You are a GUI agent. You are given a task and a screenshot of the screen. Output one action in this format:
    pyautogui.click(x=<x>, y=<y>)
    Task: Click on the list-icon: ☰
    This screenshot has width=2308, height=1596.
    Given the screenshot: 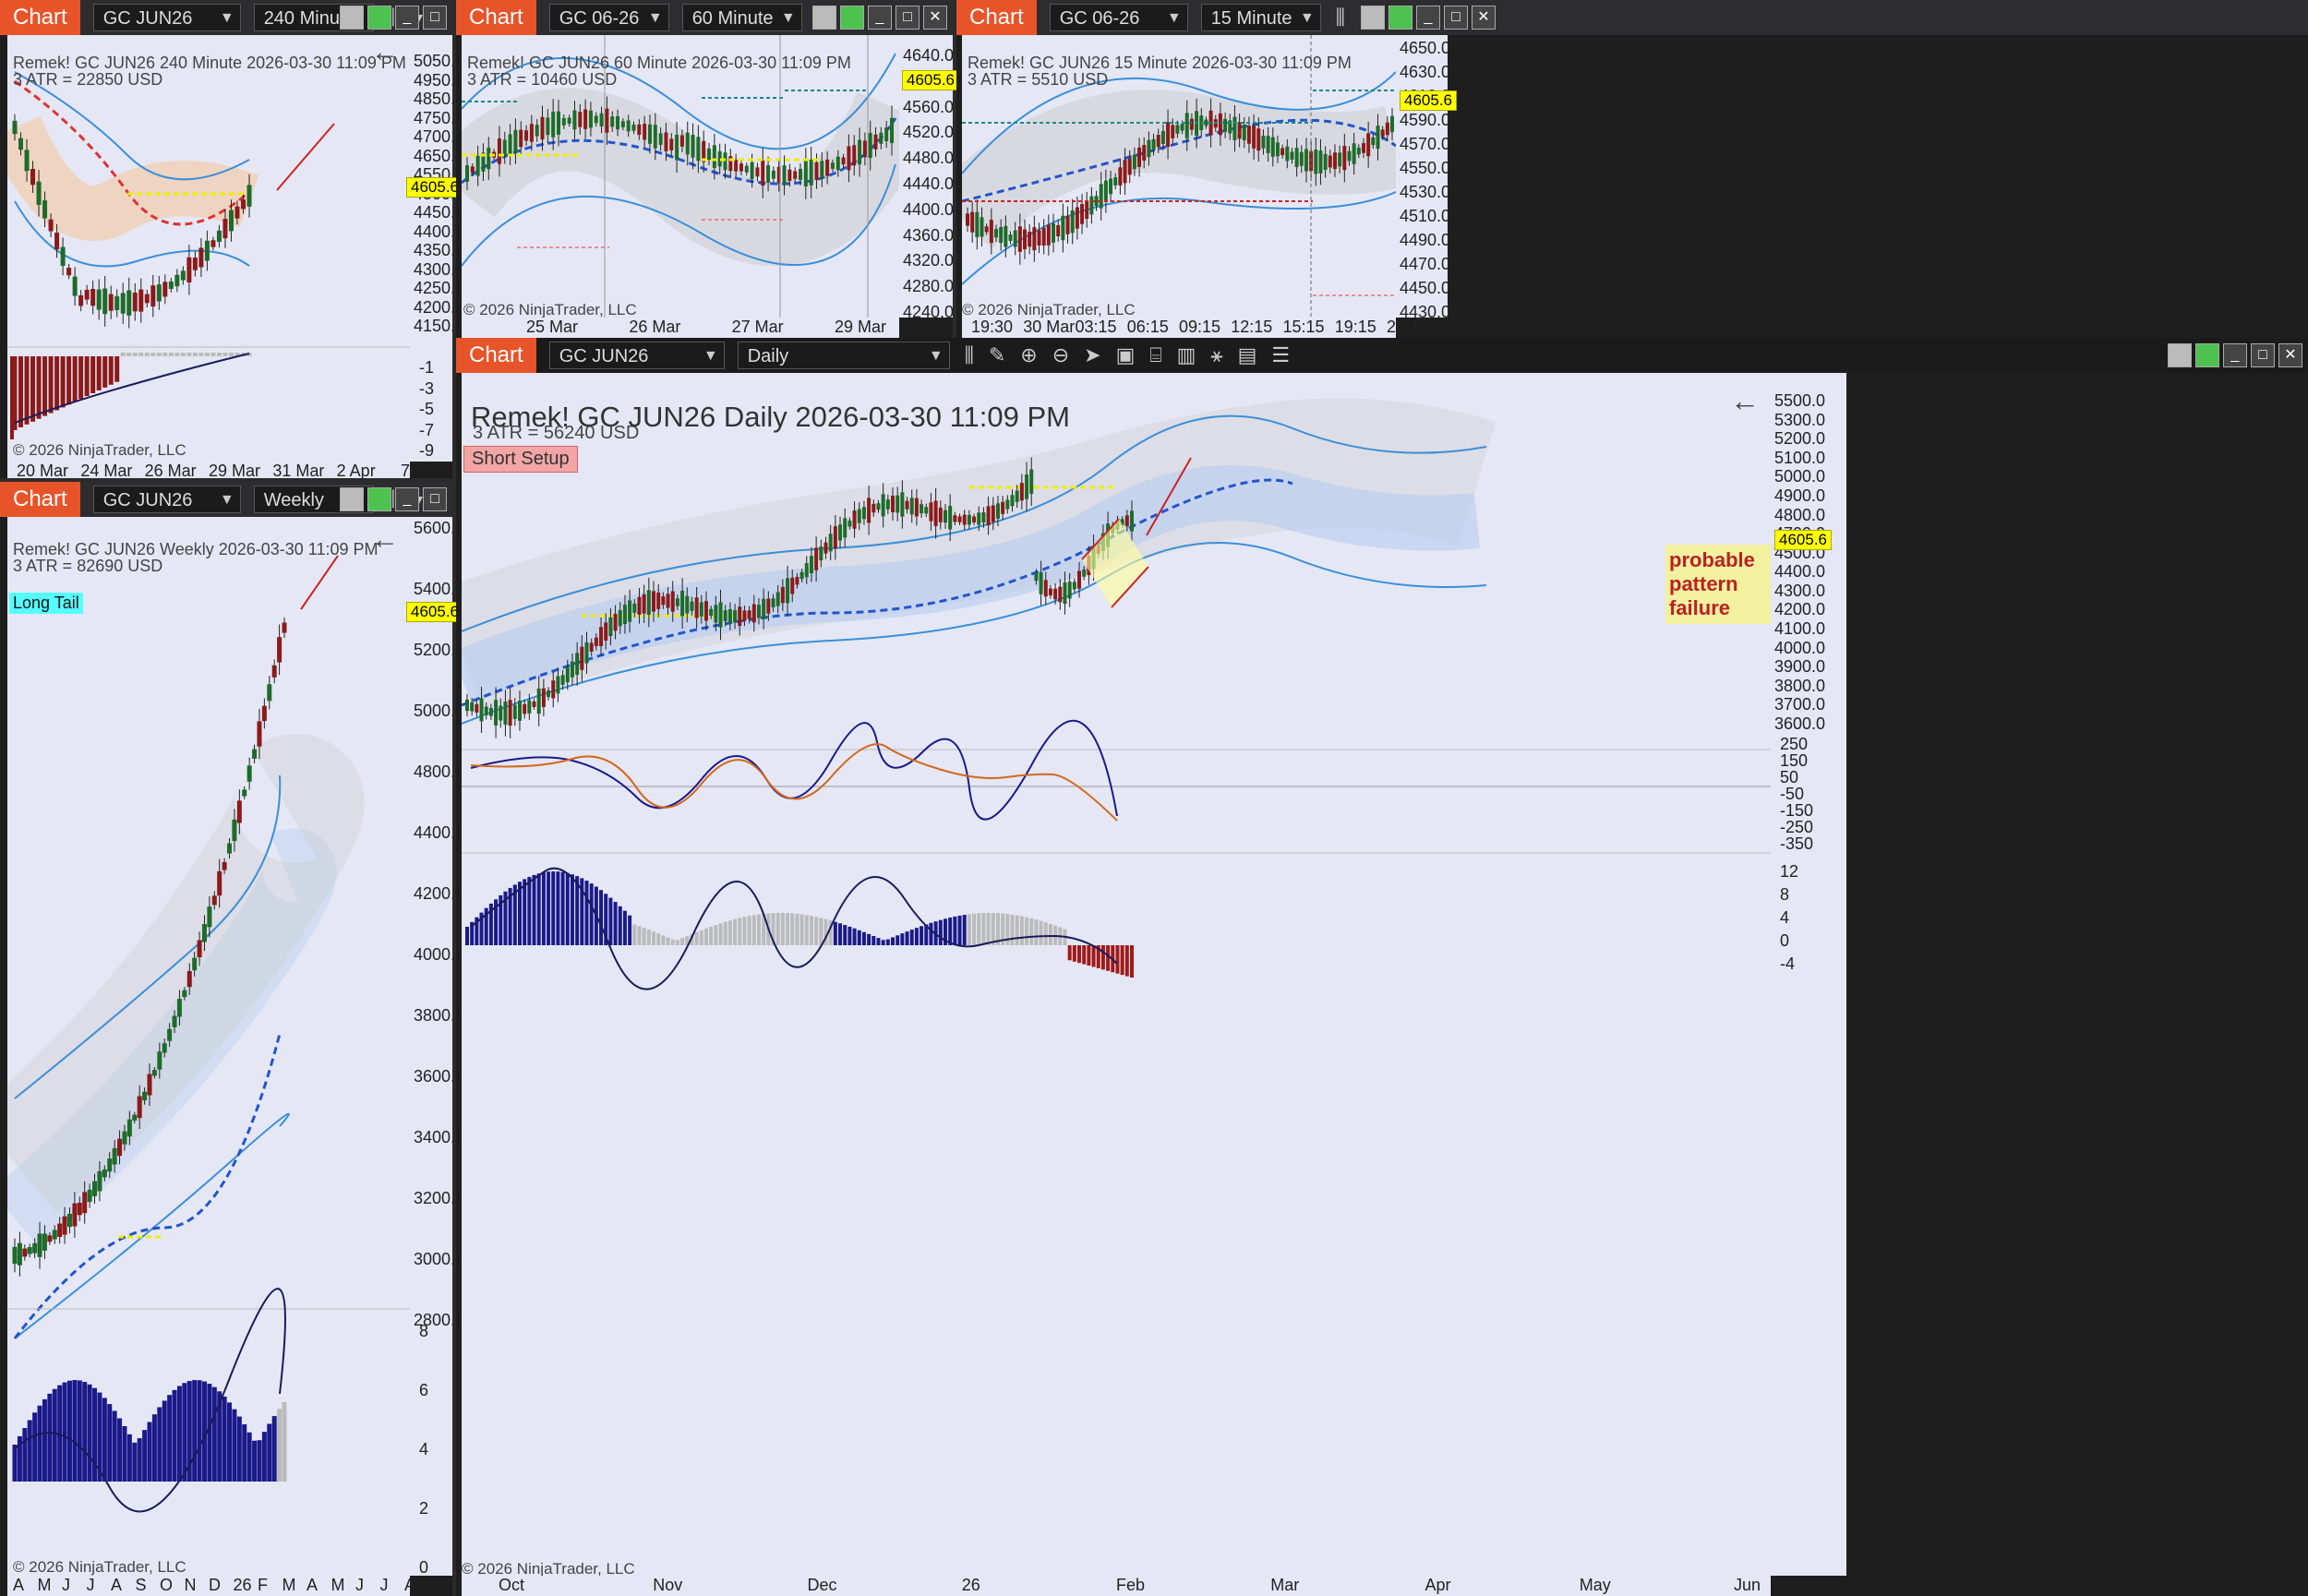 What is the action you would take?
    pyautogui.click(x=1281, y=354)
    